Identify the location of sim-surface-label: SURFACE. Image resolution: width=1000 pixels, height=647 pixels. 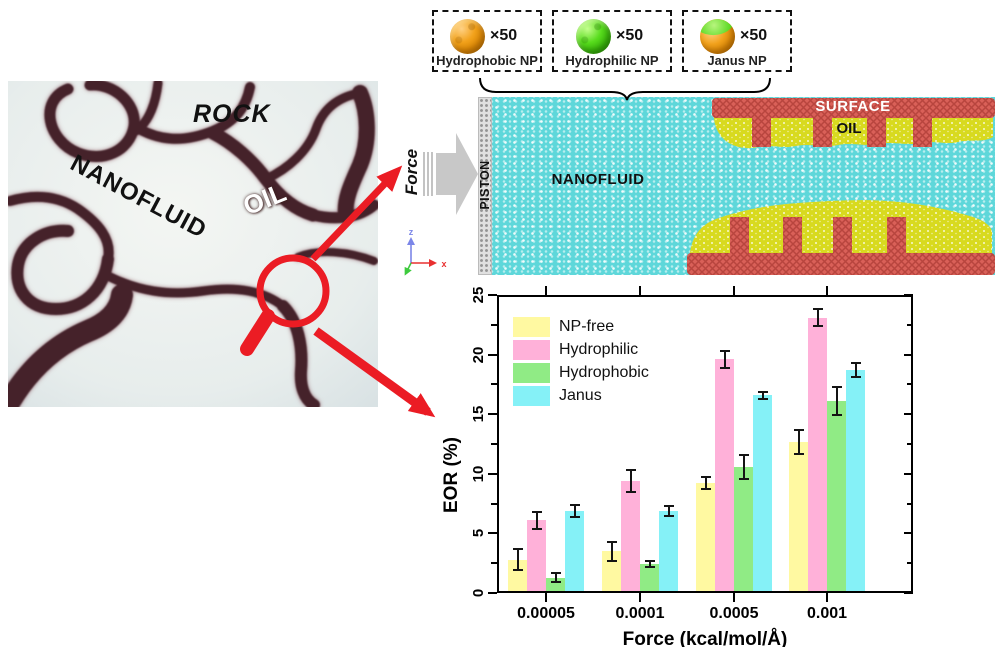
(853, 106).